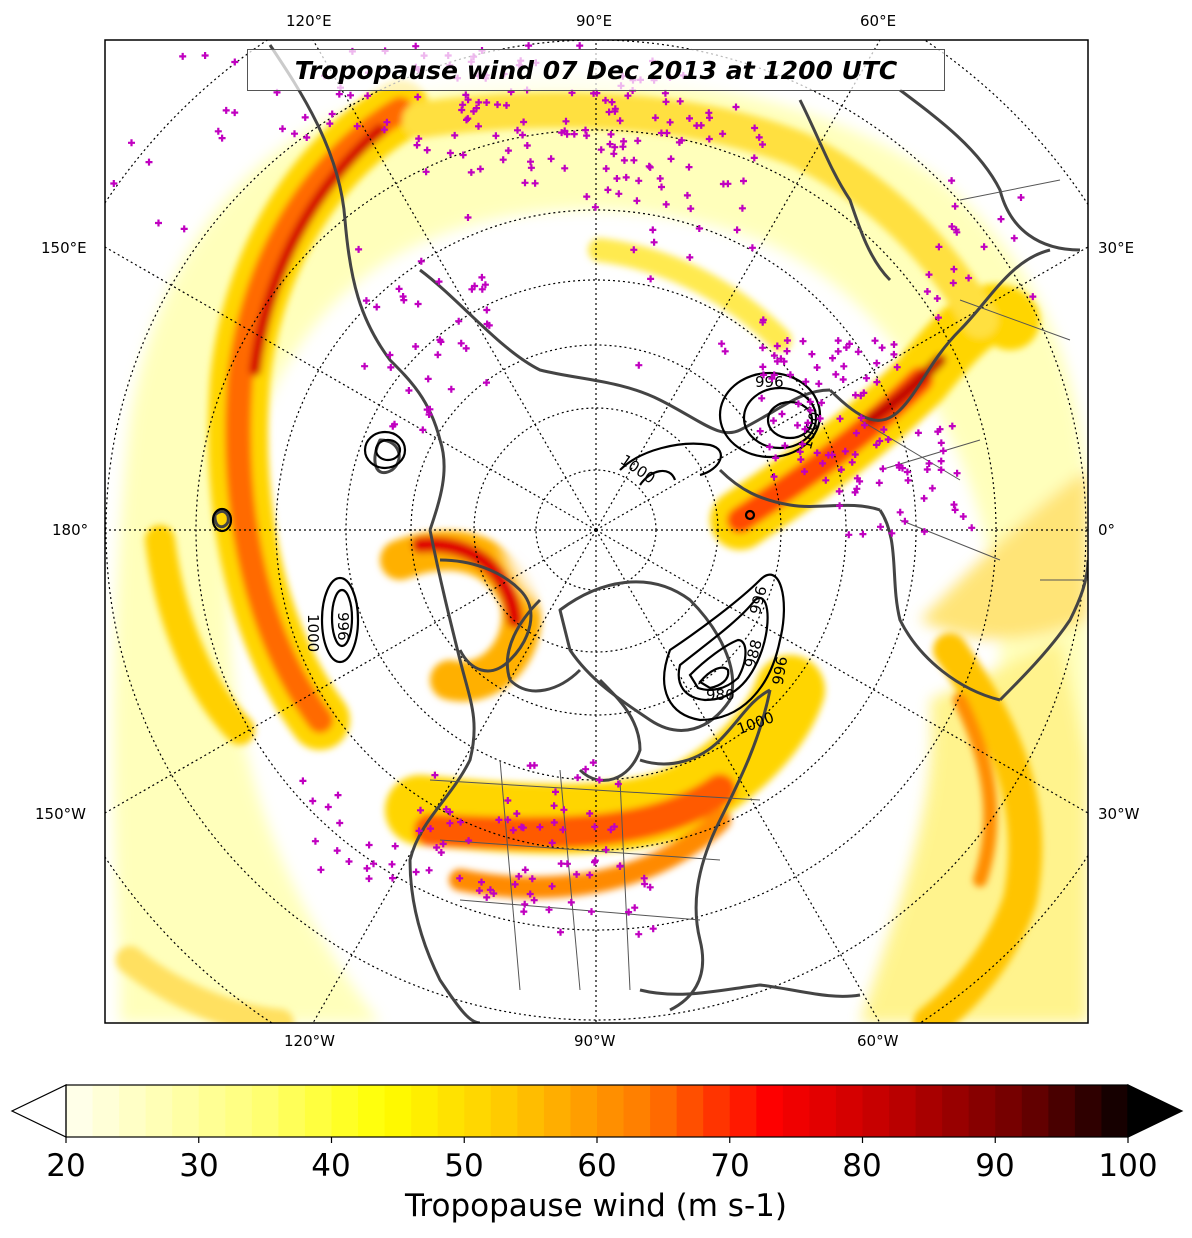  I want to click on lon-label-right-0: 0°, so click(1107, 530).